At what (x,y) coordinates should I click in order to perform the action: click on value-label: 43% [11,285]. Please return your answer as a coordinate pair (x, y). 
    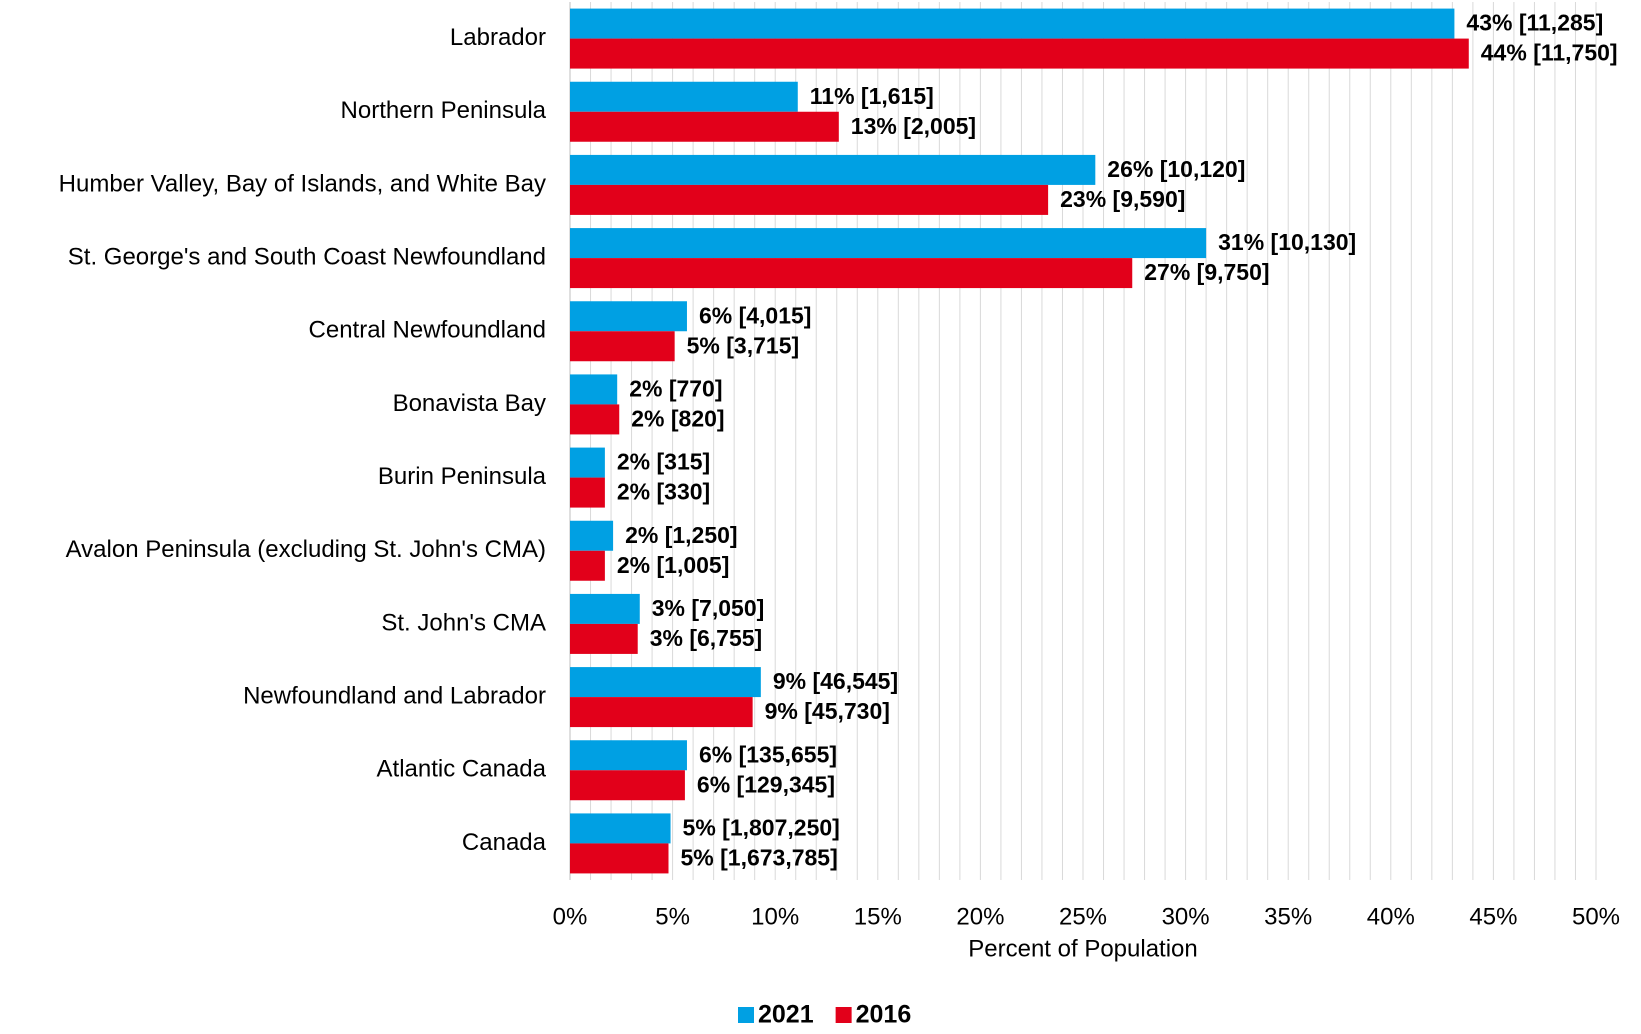
    Looking at the image, I should click on (1534, 23).